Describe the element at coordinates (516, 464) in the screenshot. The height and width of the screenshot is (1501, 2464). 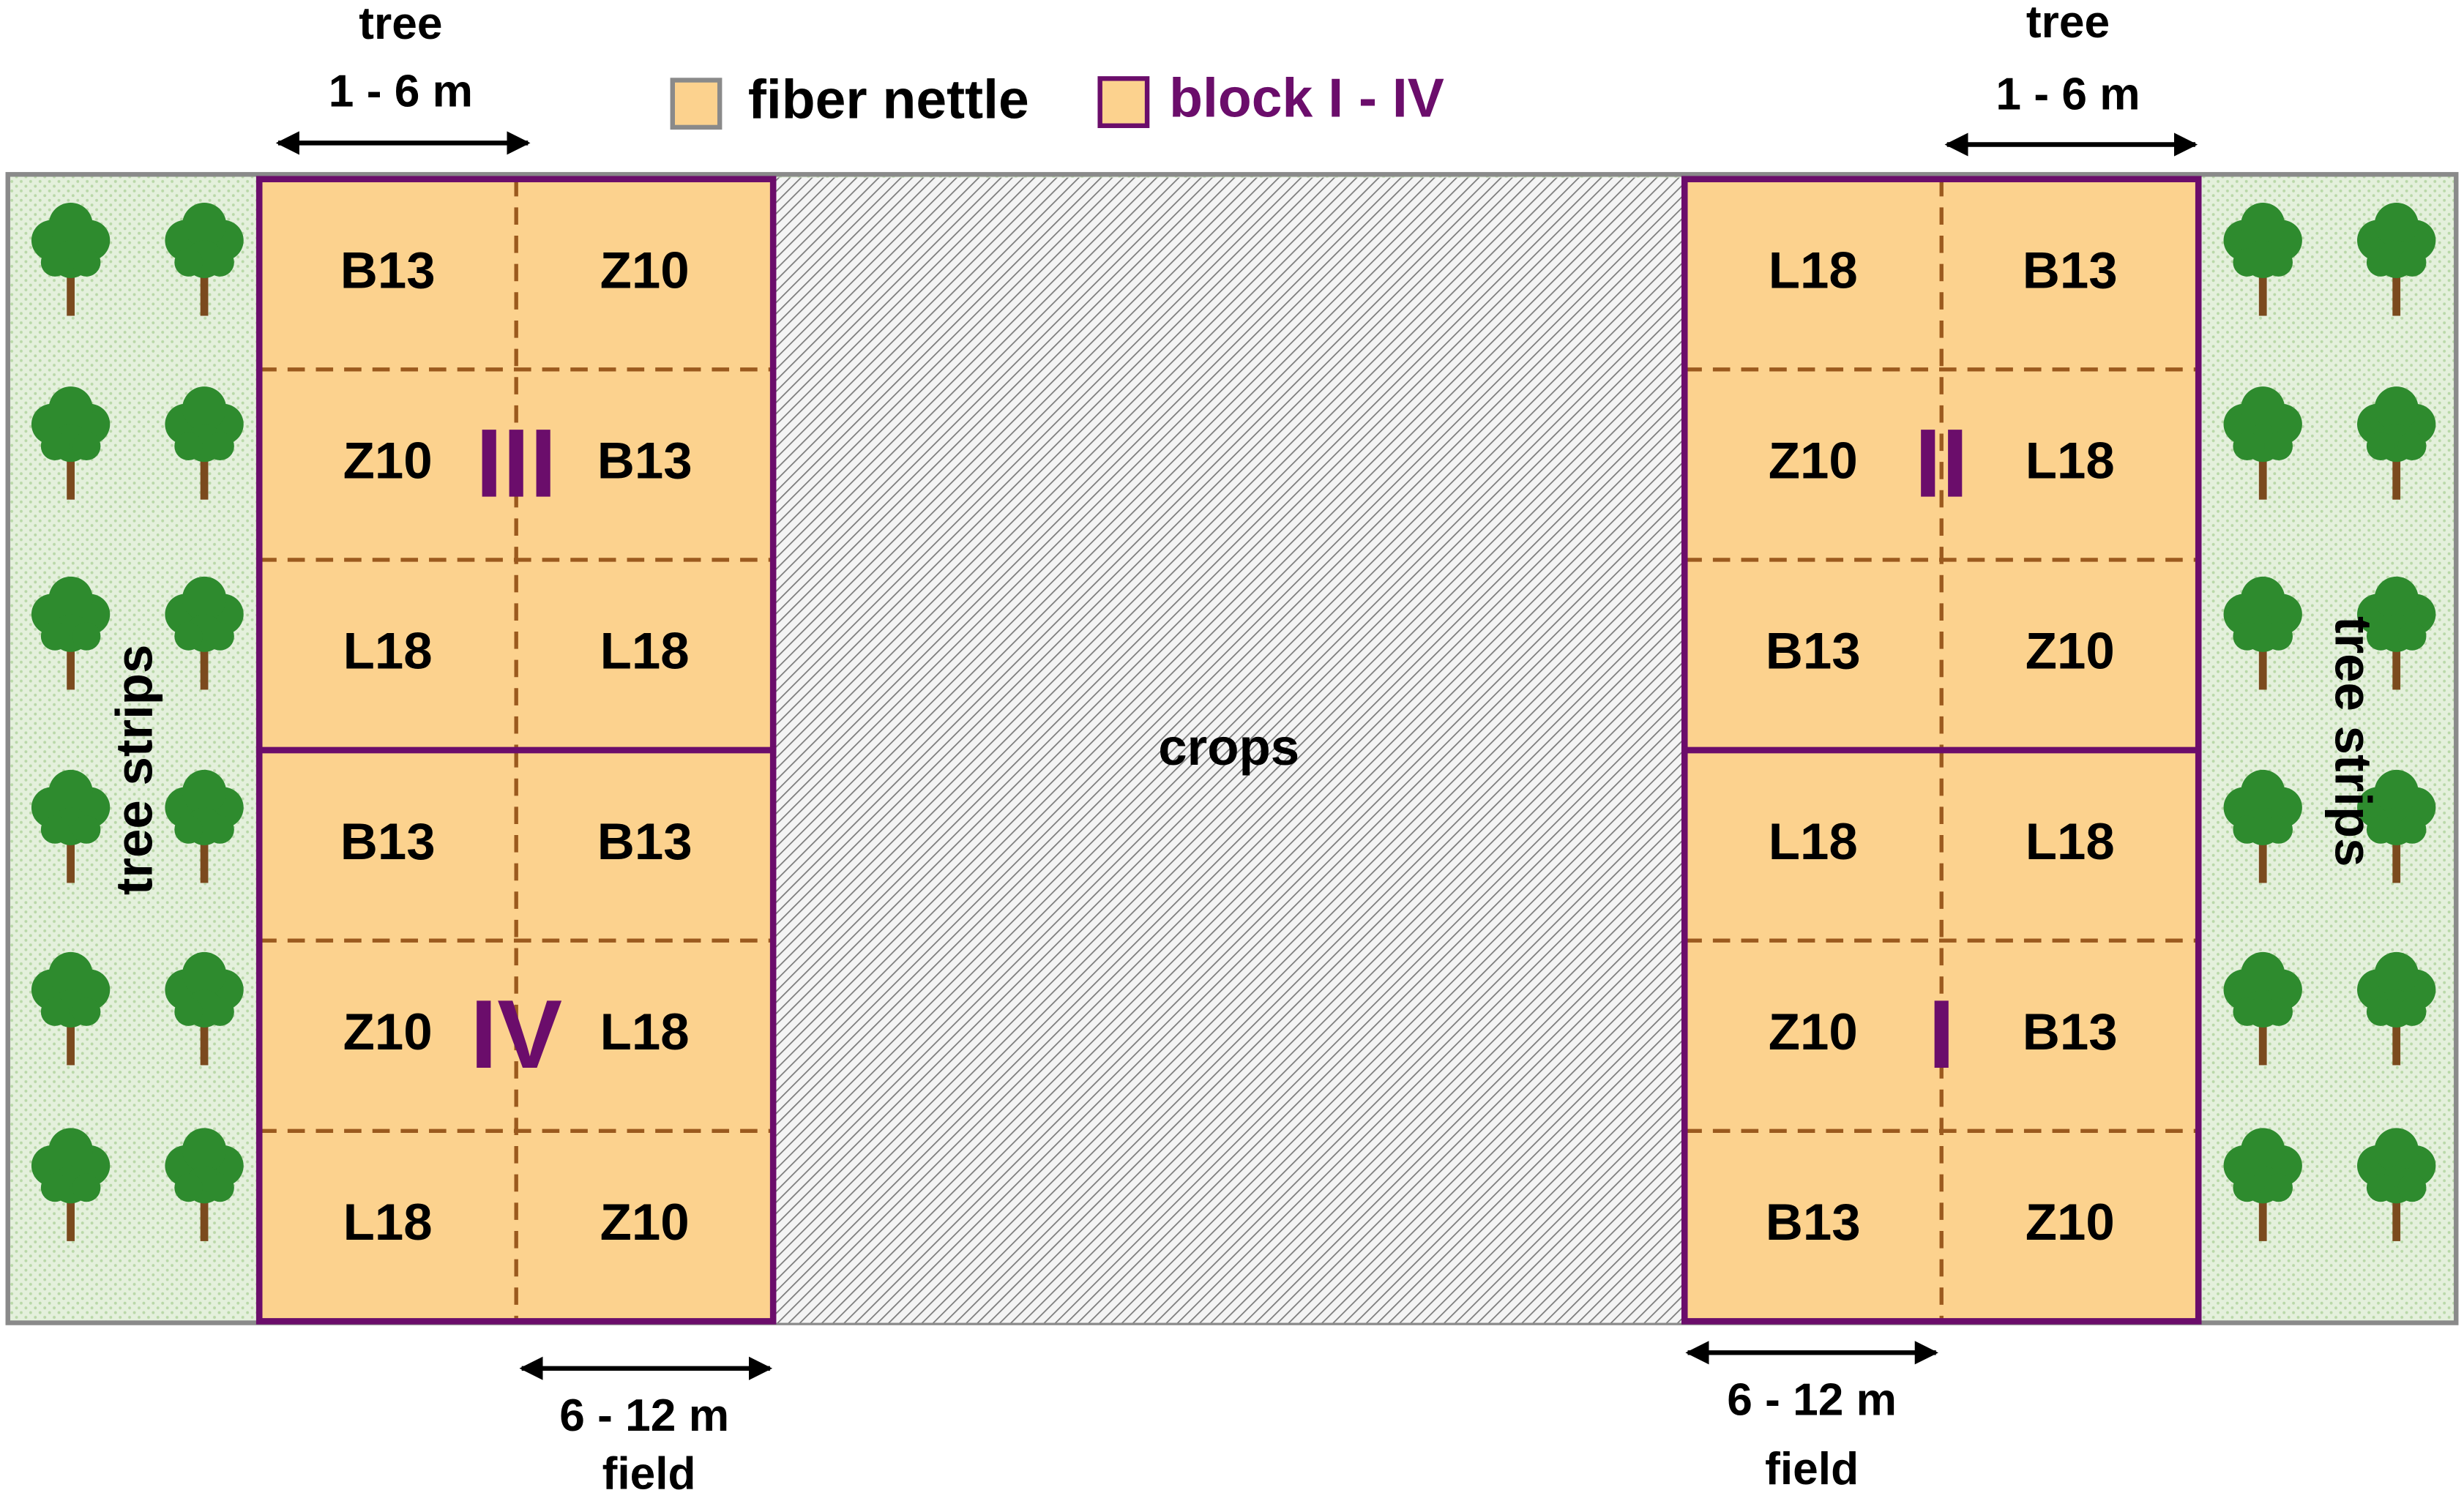
I see `block-numeral: III` at that location.